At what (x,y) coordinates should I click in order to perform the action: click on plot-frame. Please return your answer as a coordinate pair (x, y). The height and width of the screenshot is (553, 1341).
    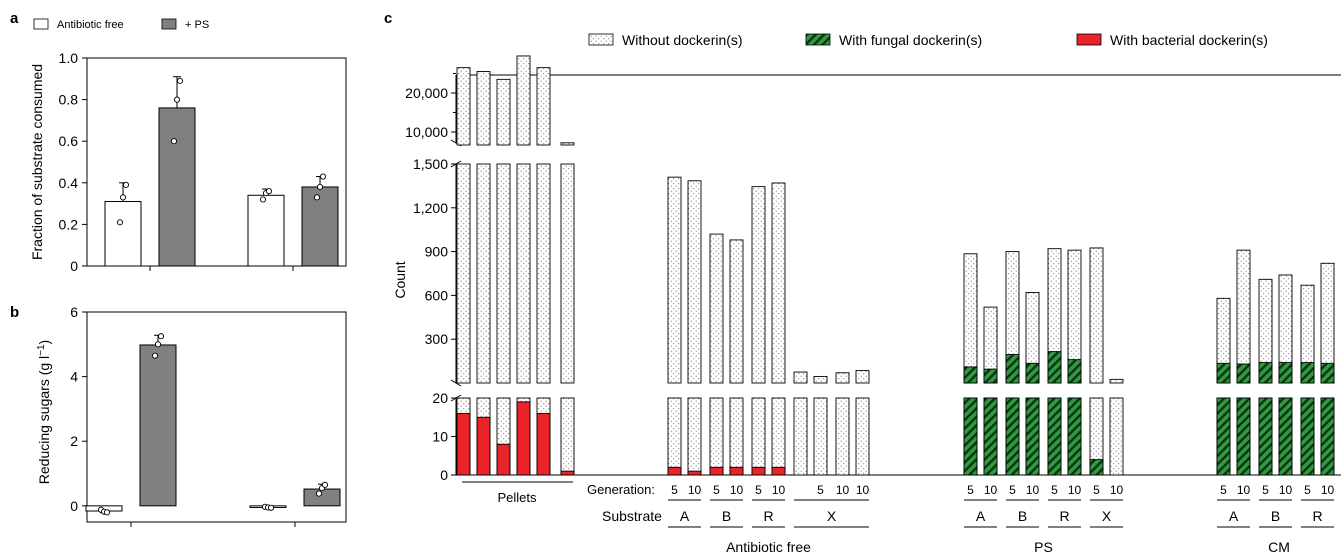
    Looking at the image, I should click on (216, 162).